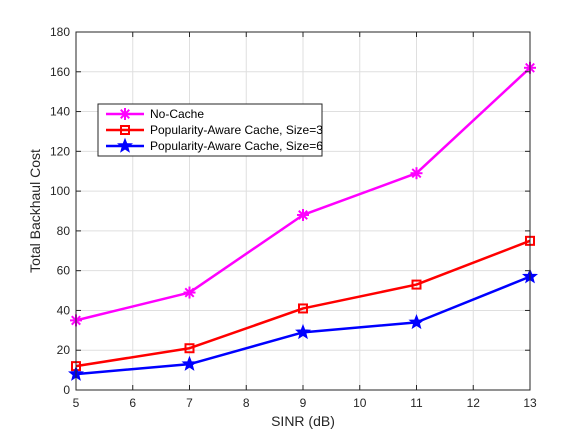  Describe the element at coordinates (303, 403) in the screenshot. I see `x-tick-label: 9` at that location.